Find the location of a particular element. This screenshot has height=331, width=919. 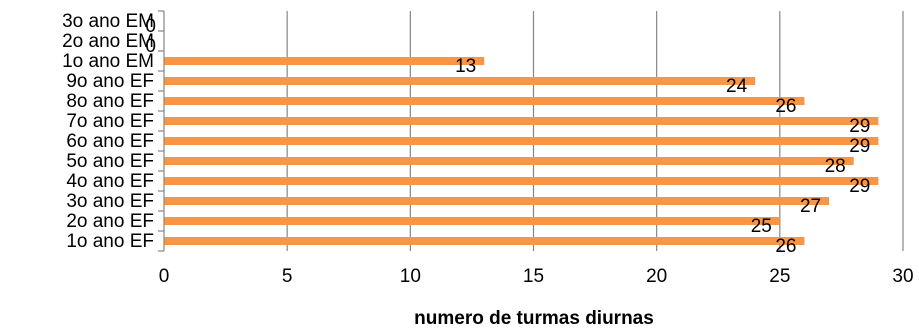

x-axis-title: numero de turmas diurnas is located at coordinates (534, 318).